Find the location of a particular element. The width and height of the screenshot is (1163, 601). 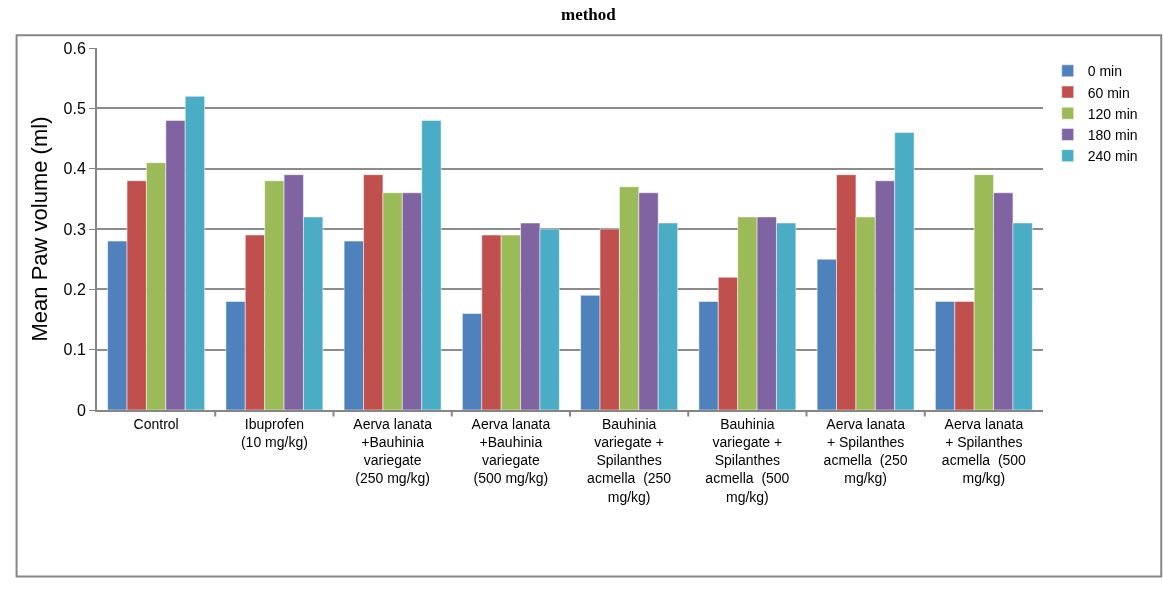

y-tick-label: 0.4 is located at coordinates (74, 169).